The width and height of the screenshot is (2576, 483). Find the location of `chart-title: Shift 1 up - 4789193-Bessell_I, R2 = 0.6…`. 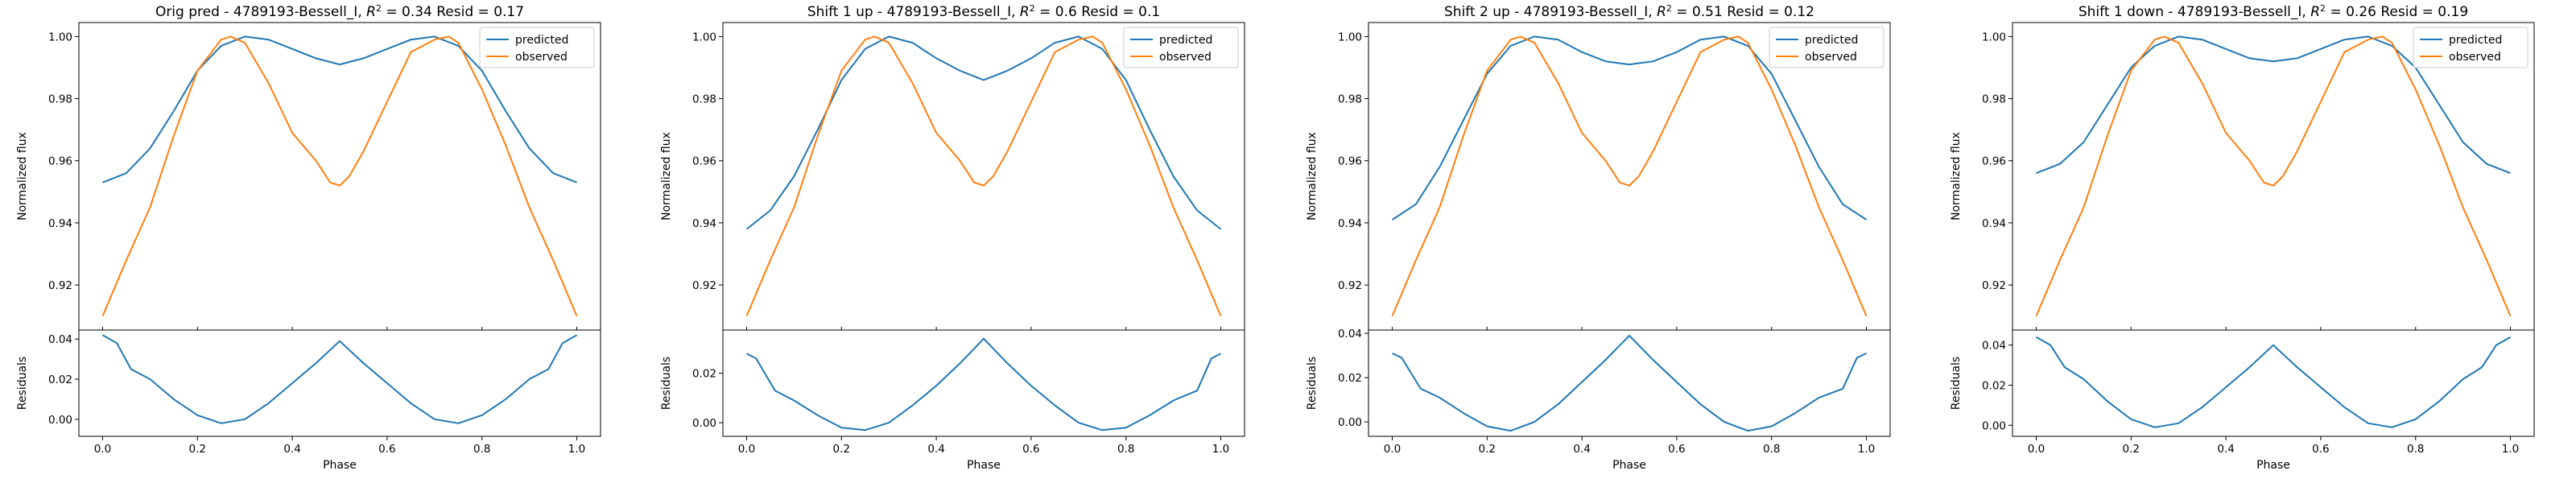

chart-title: Shift 1 up - 4789193-Bessell_I, R2 = 0.6… is located at coordinates (983, 11).